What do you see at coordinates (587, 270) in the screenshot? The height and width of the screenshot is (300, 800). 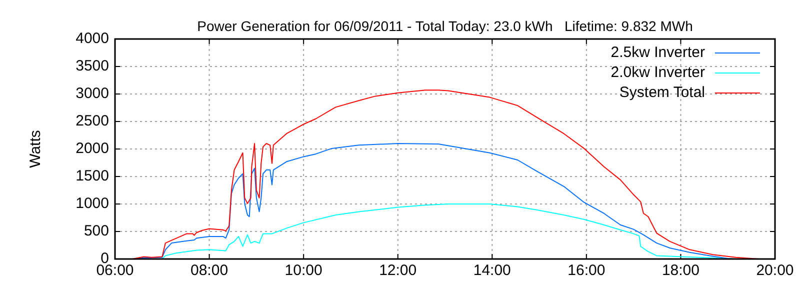 I see `x-tick-label: 16:00` at bounding box center [587, 270].